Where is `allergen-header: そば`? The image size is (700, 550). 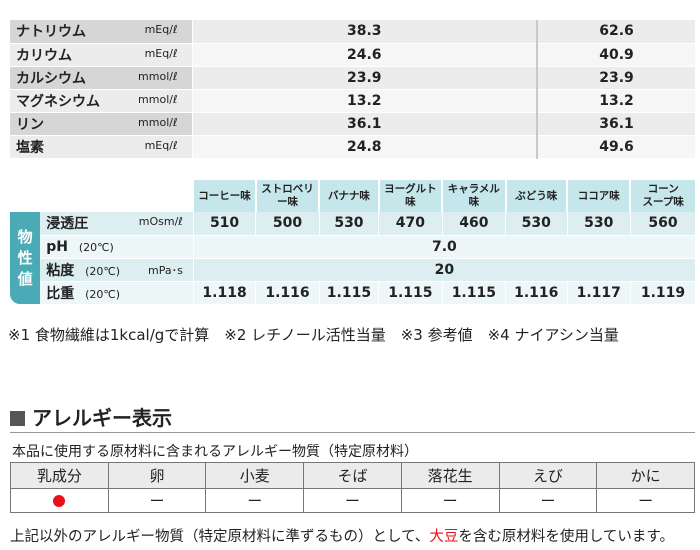 allergen-header: そば is located at coordinates (352, 475).